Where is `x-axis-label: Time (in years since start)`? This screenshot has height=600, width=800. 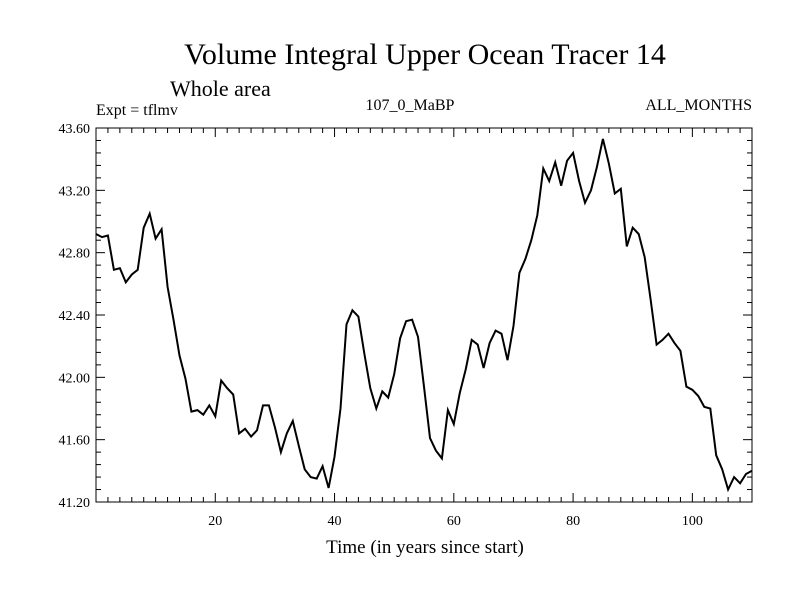
x-axis-label: Time (in years since start) is located at coordinates (425, 547).